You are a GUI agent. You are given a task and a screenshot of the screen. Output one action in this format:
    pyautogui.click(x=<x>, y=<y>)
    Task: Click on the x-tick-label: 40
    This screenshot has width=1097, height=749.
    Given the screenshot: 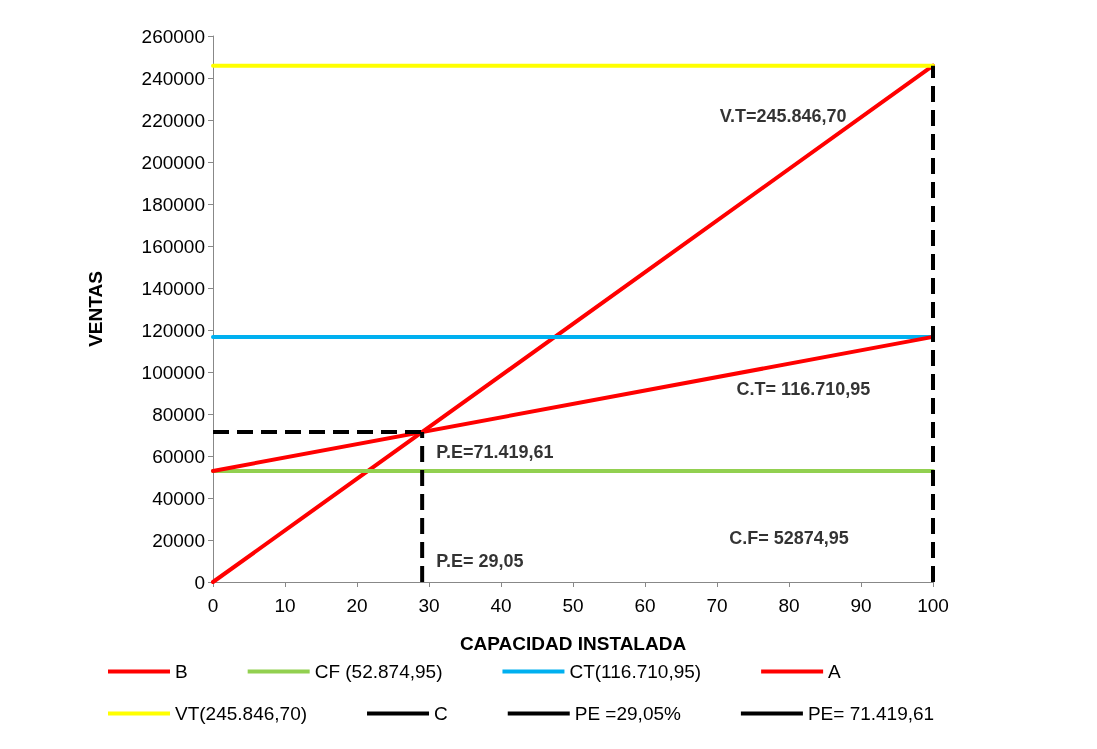 What is the action you would take?
    pyautogui.click(x=501, y=605)
    